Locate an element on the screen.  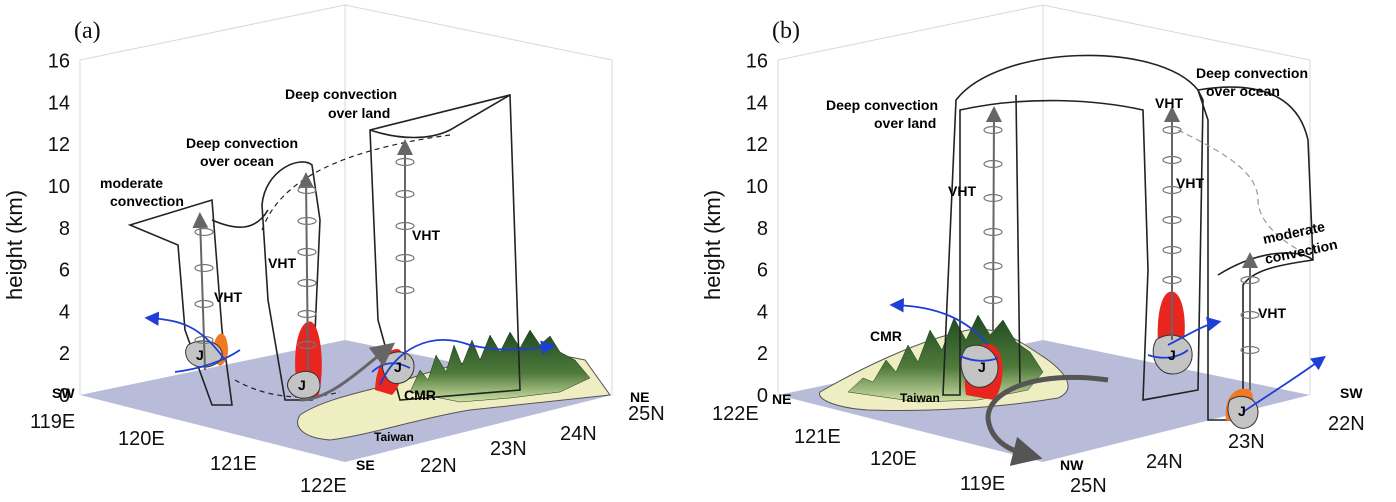
corner-label-left: SW is located at coordinates (63, 393).